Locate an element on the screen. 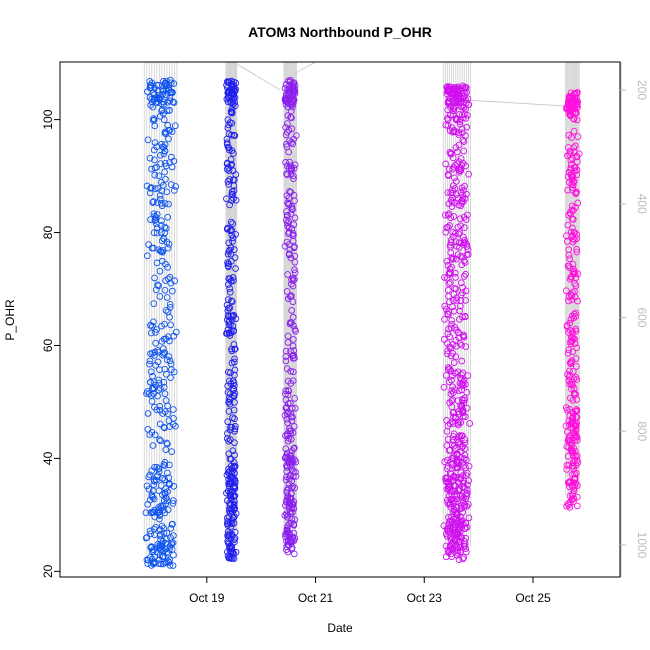  x-tick-label: Oct 23 is located at coordinates (425, 598).